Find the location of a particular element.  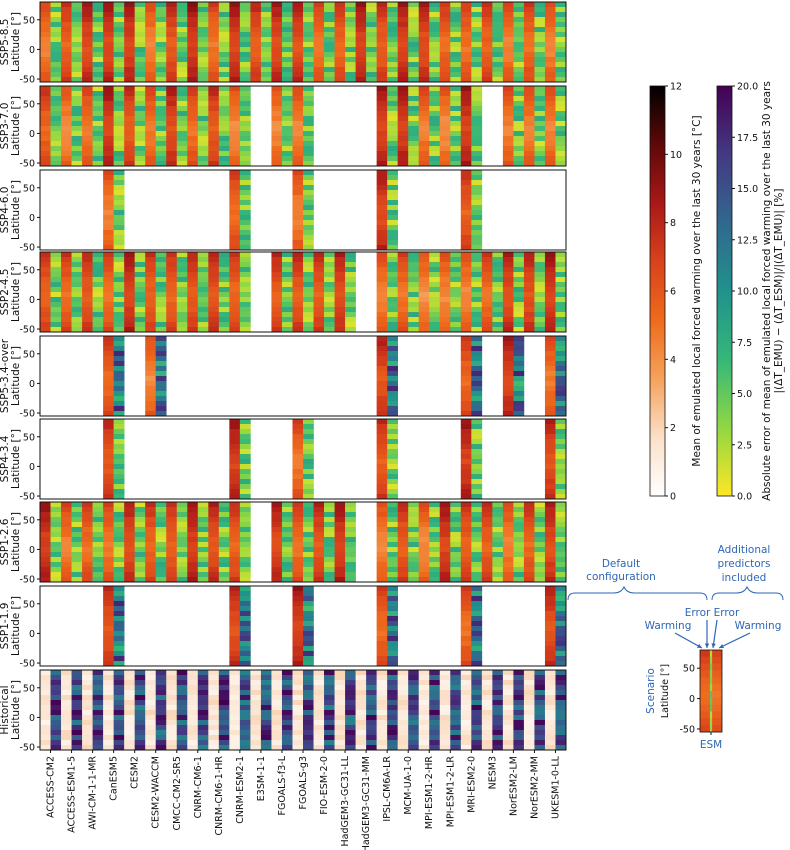

model-label-CanESM5: CanESM5 is located at coordinates (114, 778).